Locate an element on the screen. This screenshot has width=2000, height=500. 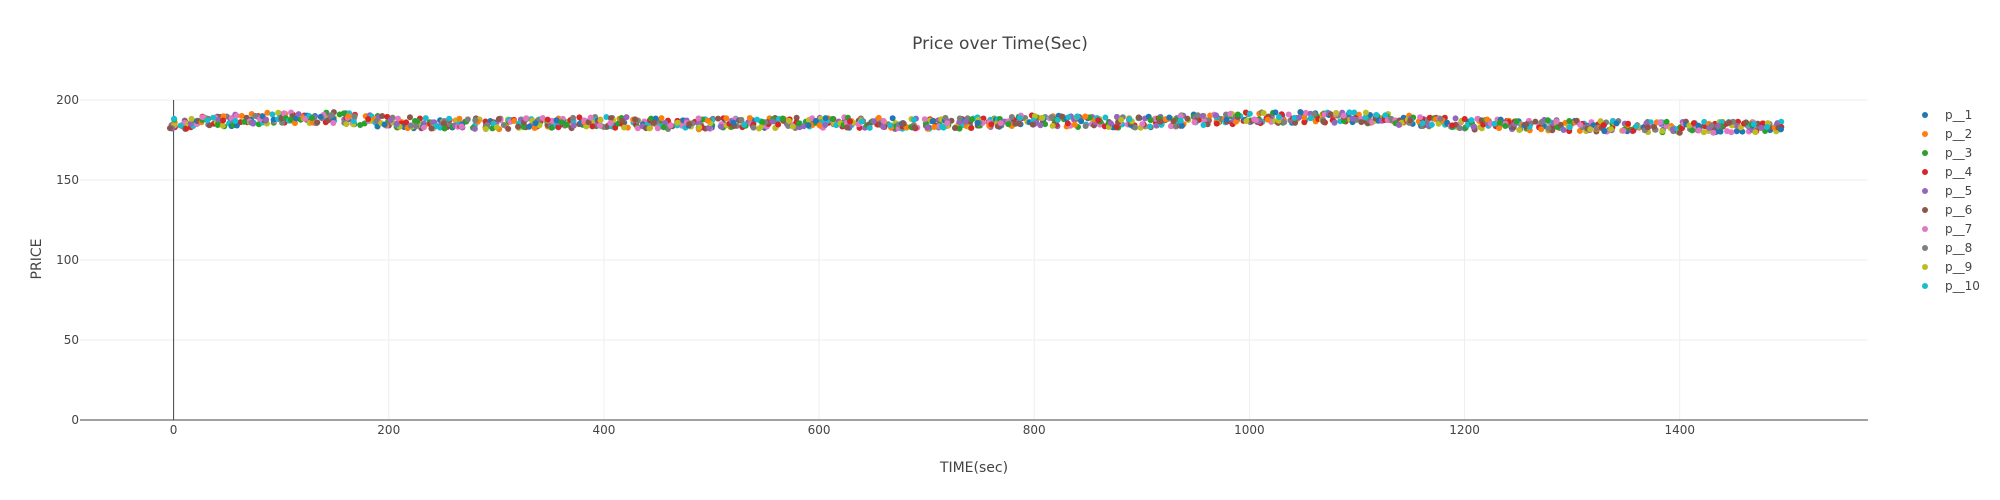
legend-label: p__2 is located at coordinates (1958, 134).